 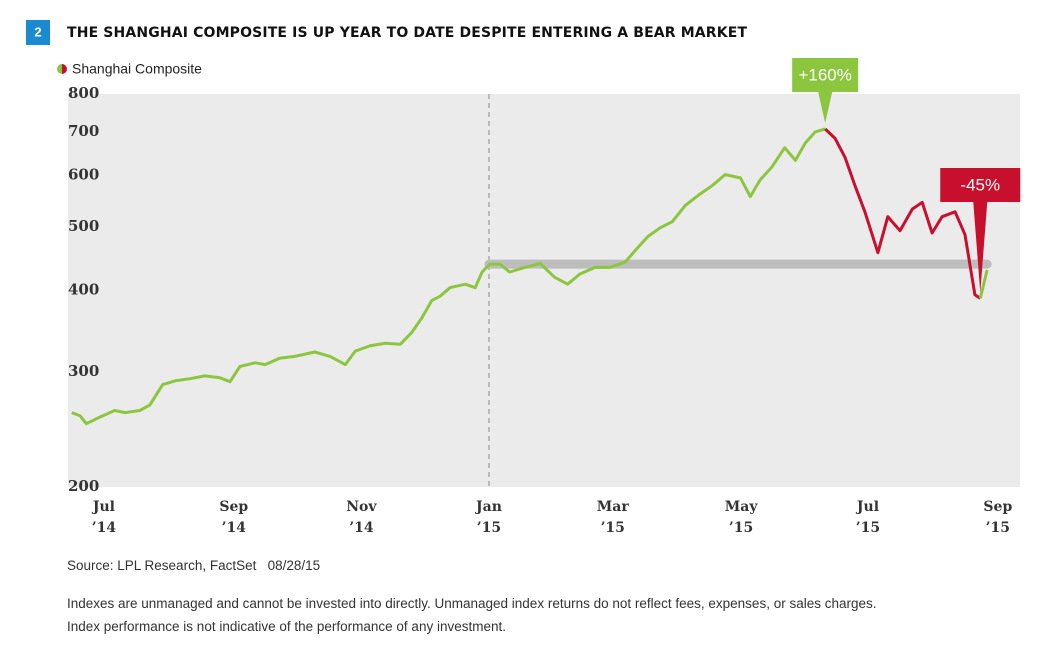 What do you see at coordinates (361, 517) in the screenshot?
I see `x-tick-label: Nov ’14` at bounding box center [361, 517].